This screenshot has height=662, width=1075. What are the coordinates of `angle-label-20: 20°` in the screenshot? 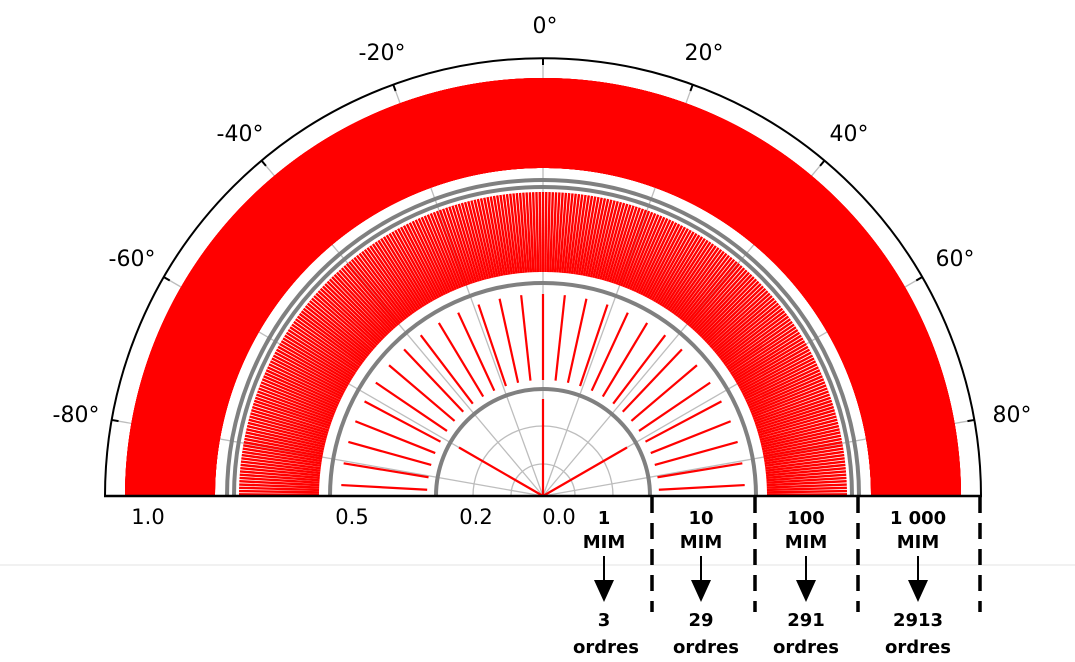 It's located at (704, 53).